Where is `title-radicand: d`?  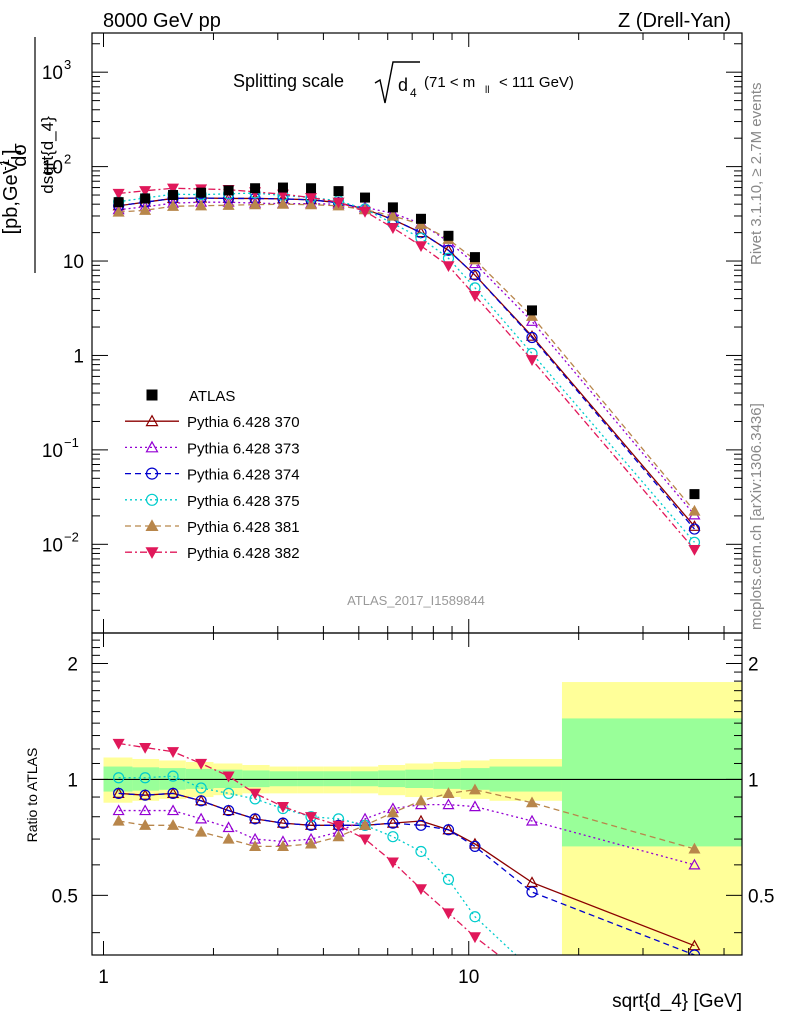
title-radicand: d is located at coordinates (403, 85).